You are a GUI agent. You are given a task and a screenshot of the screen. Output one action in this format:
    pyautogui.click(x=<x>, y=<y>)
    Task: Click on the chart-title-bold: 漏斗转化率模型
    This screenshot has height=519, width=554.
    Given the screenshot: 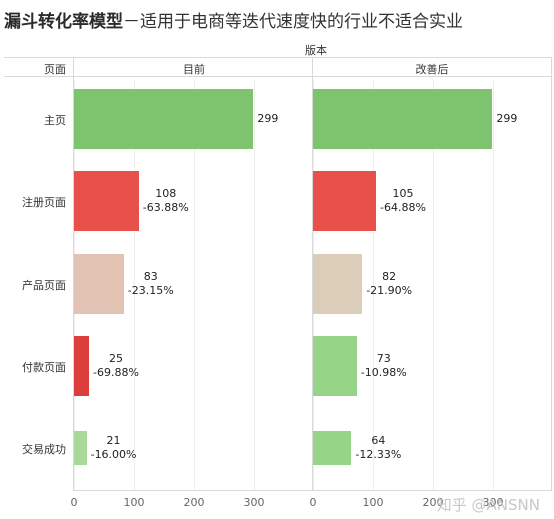 What is the action you would take?
    pyautogui.click(x=63, y=22)
    